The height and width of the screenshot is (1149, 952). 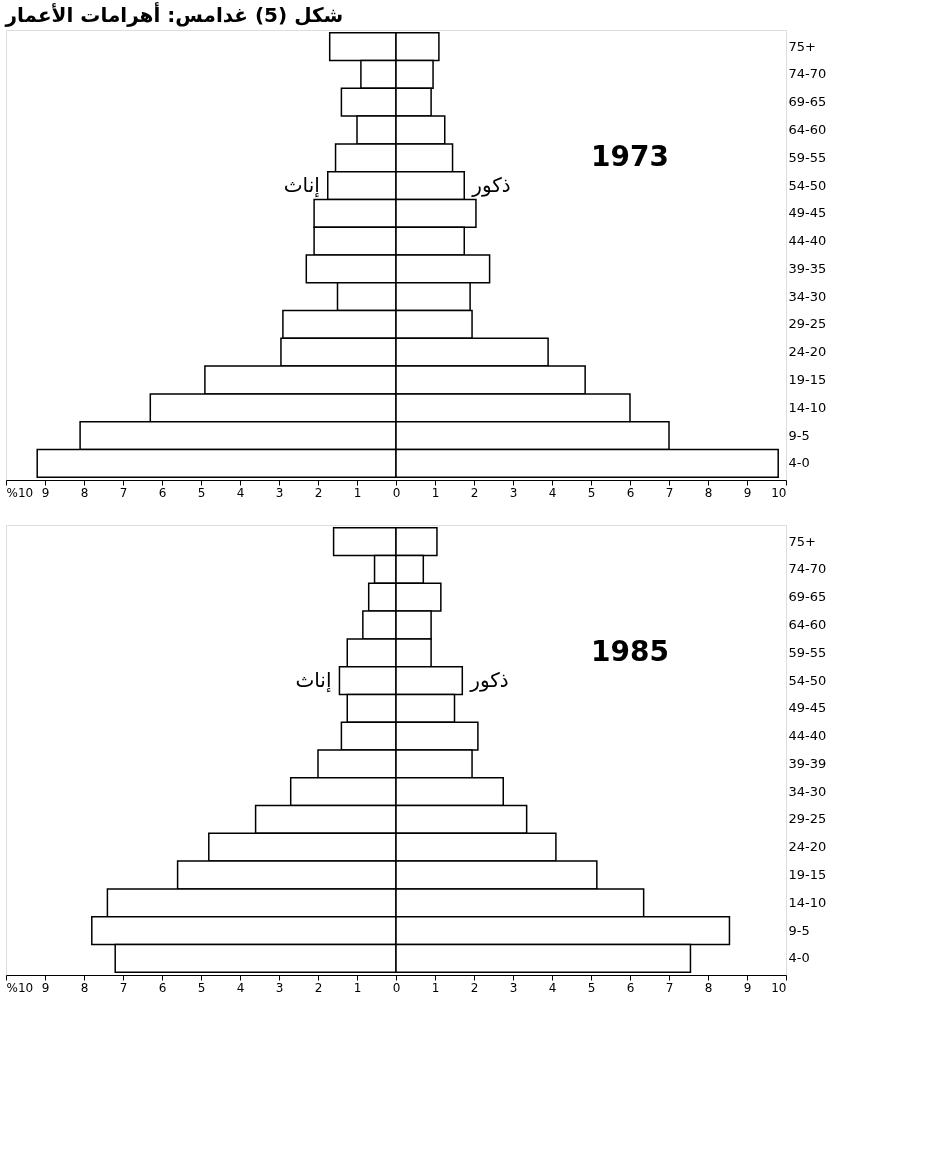 I want to click on annotation: 1985, so click(x=630, y=651).